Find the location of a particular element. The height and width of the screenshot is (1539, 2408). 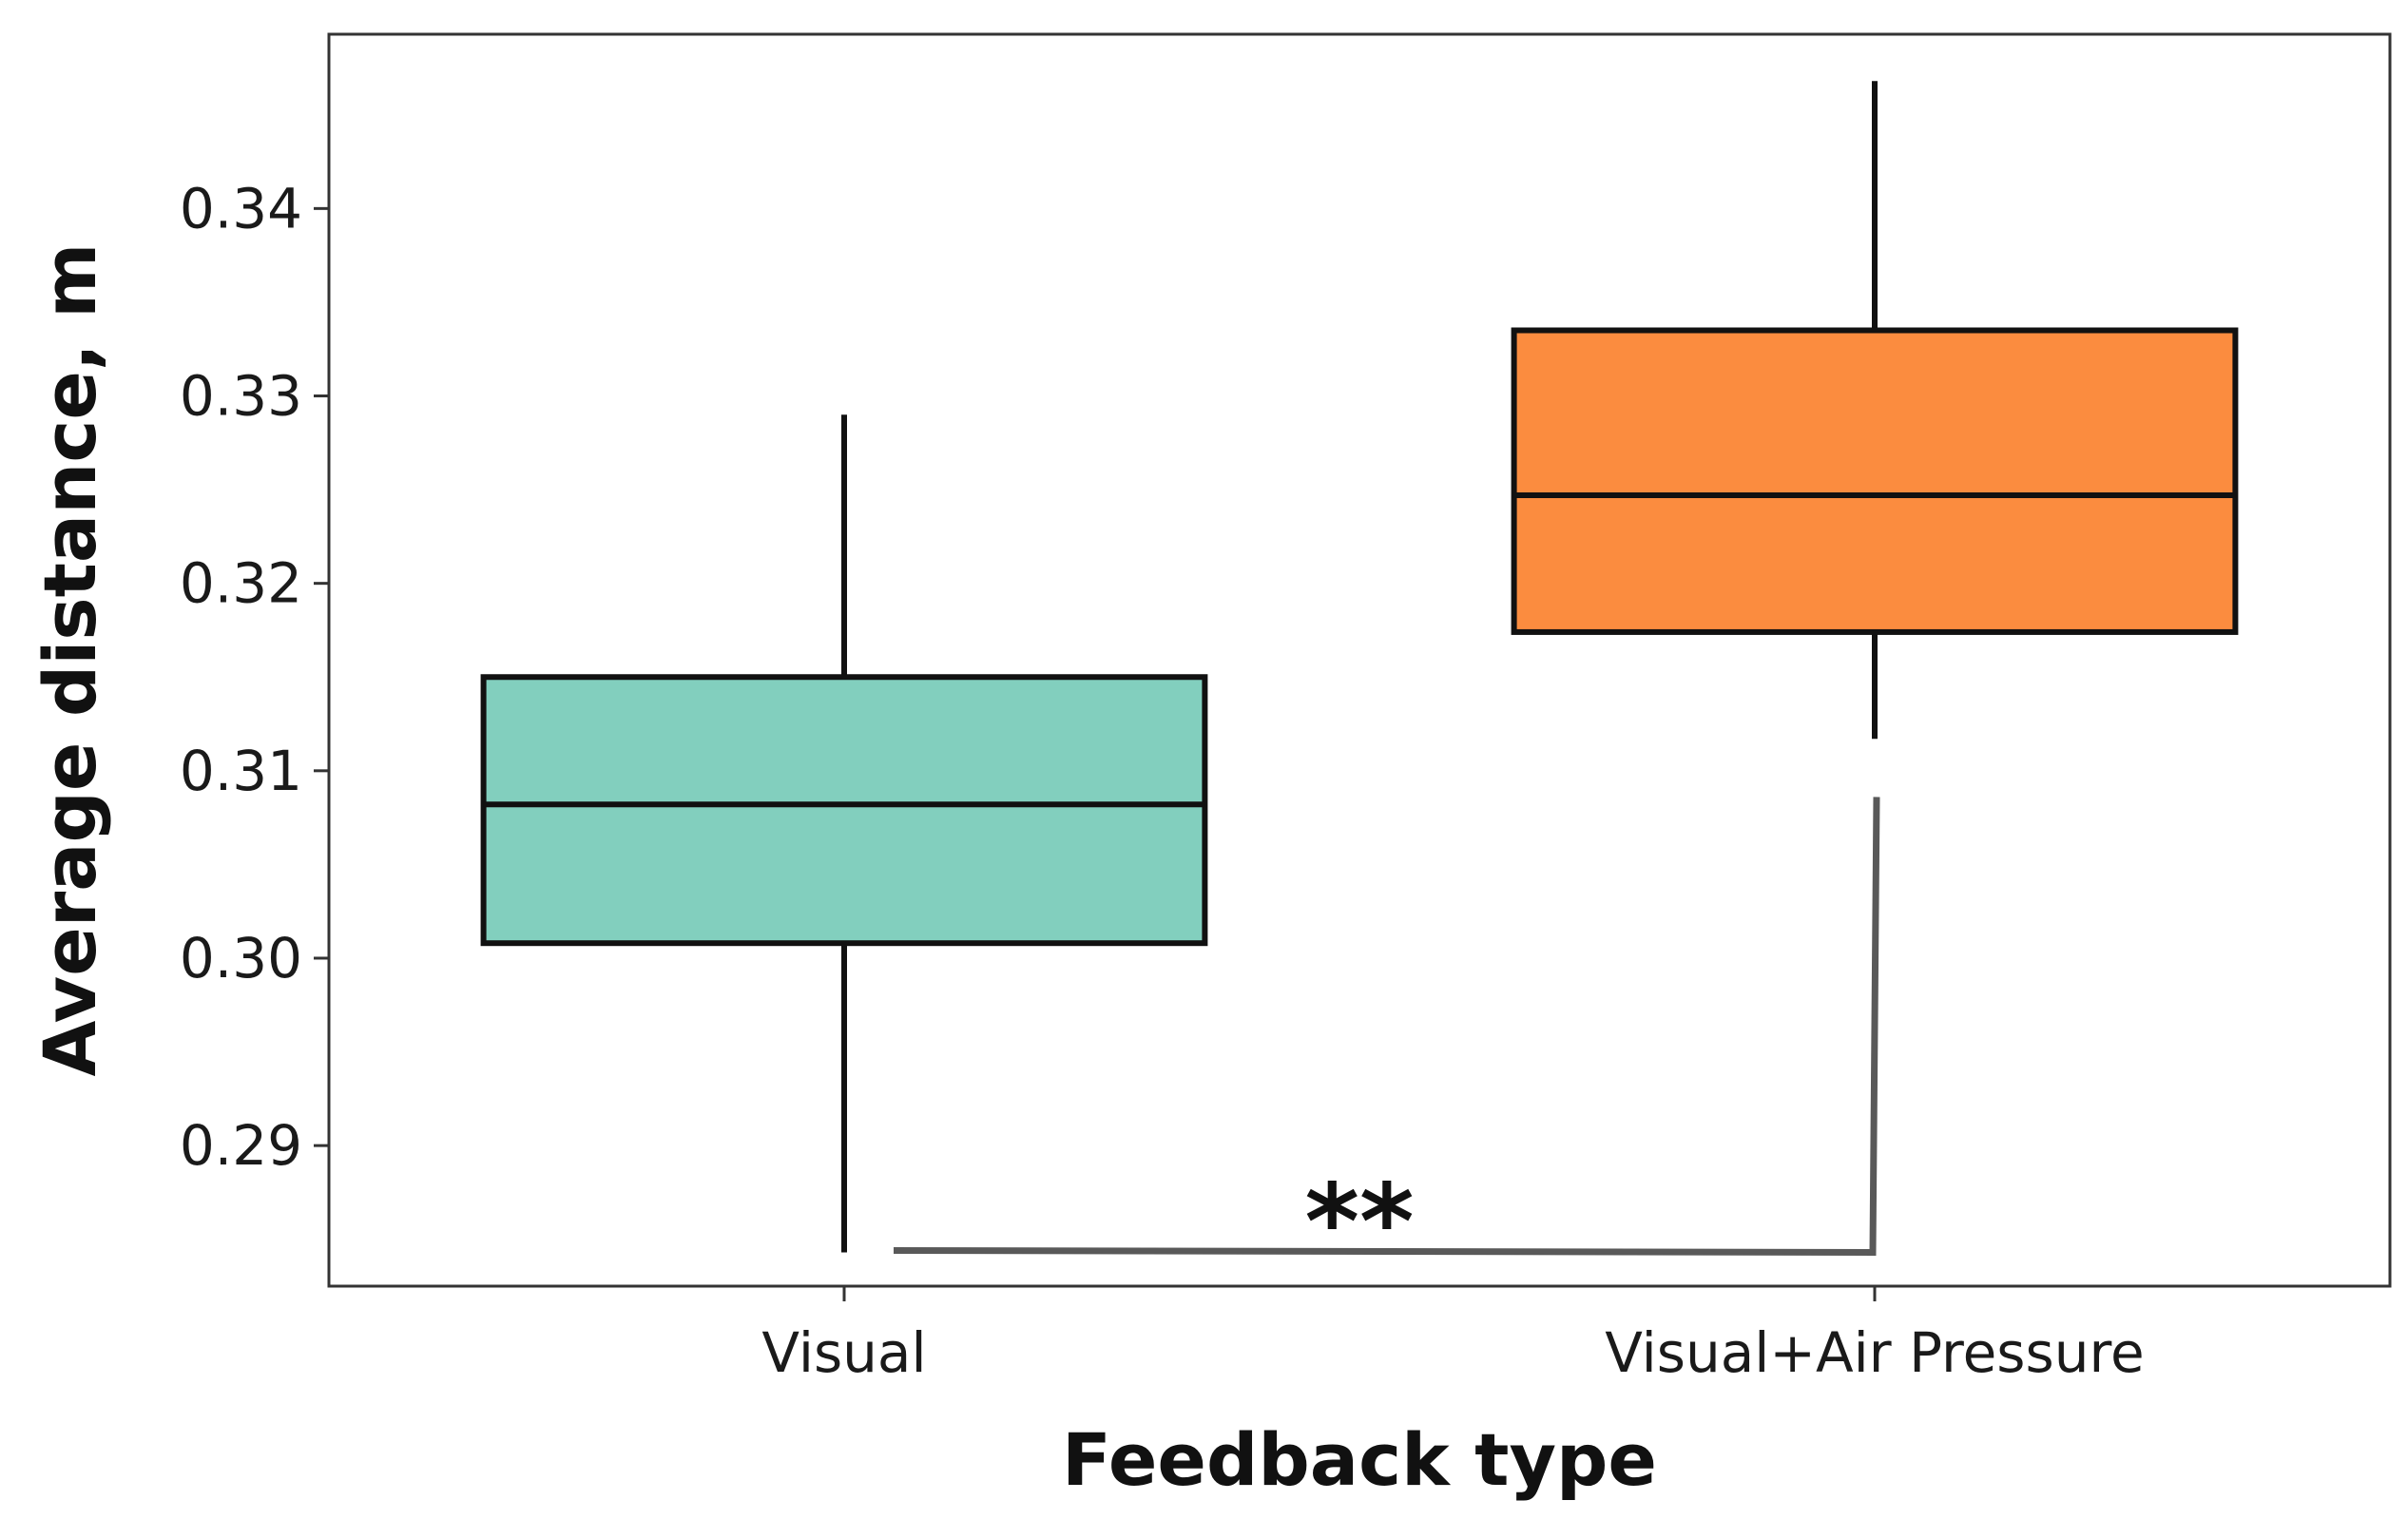

y-axis: 0.29 0.30 0.31 0.32 0.33 0.34 is located at coordinates (254, 677).